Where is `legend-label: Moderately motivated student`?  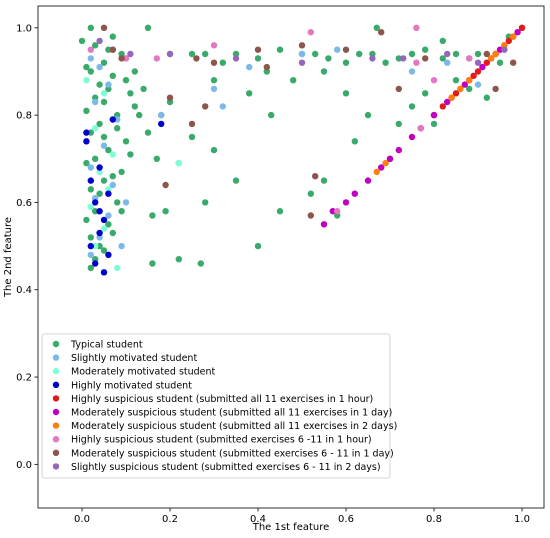
legend-label: Moderately motivated student is located at coordinates (143, 372).